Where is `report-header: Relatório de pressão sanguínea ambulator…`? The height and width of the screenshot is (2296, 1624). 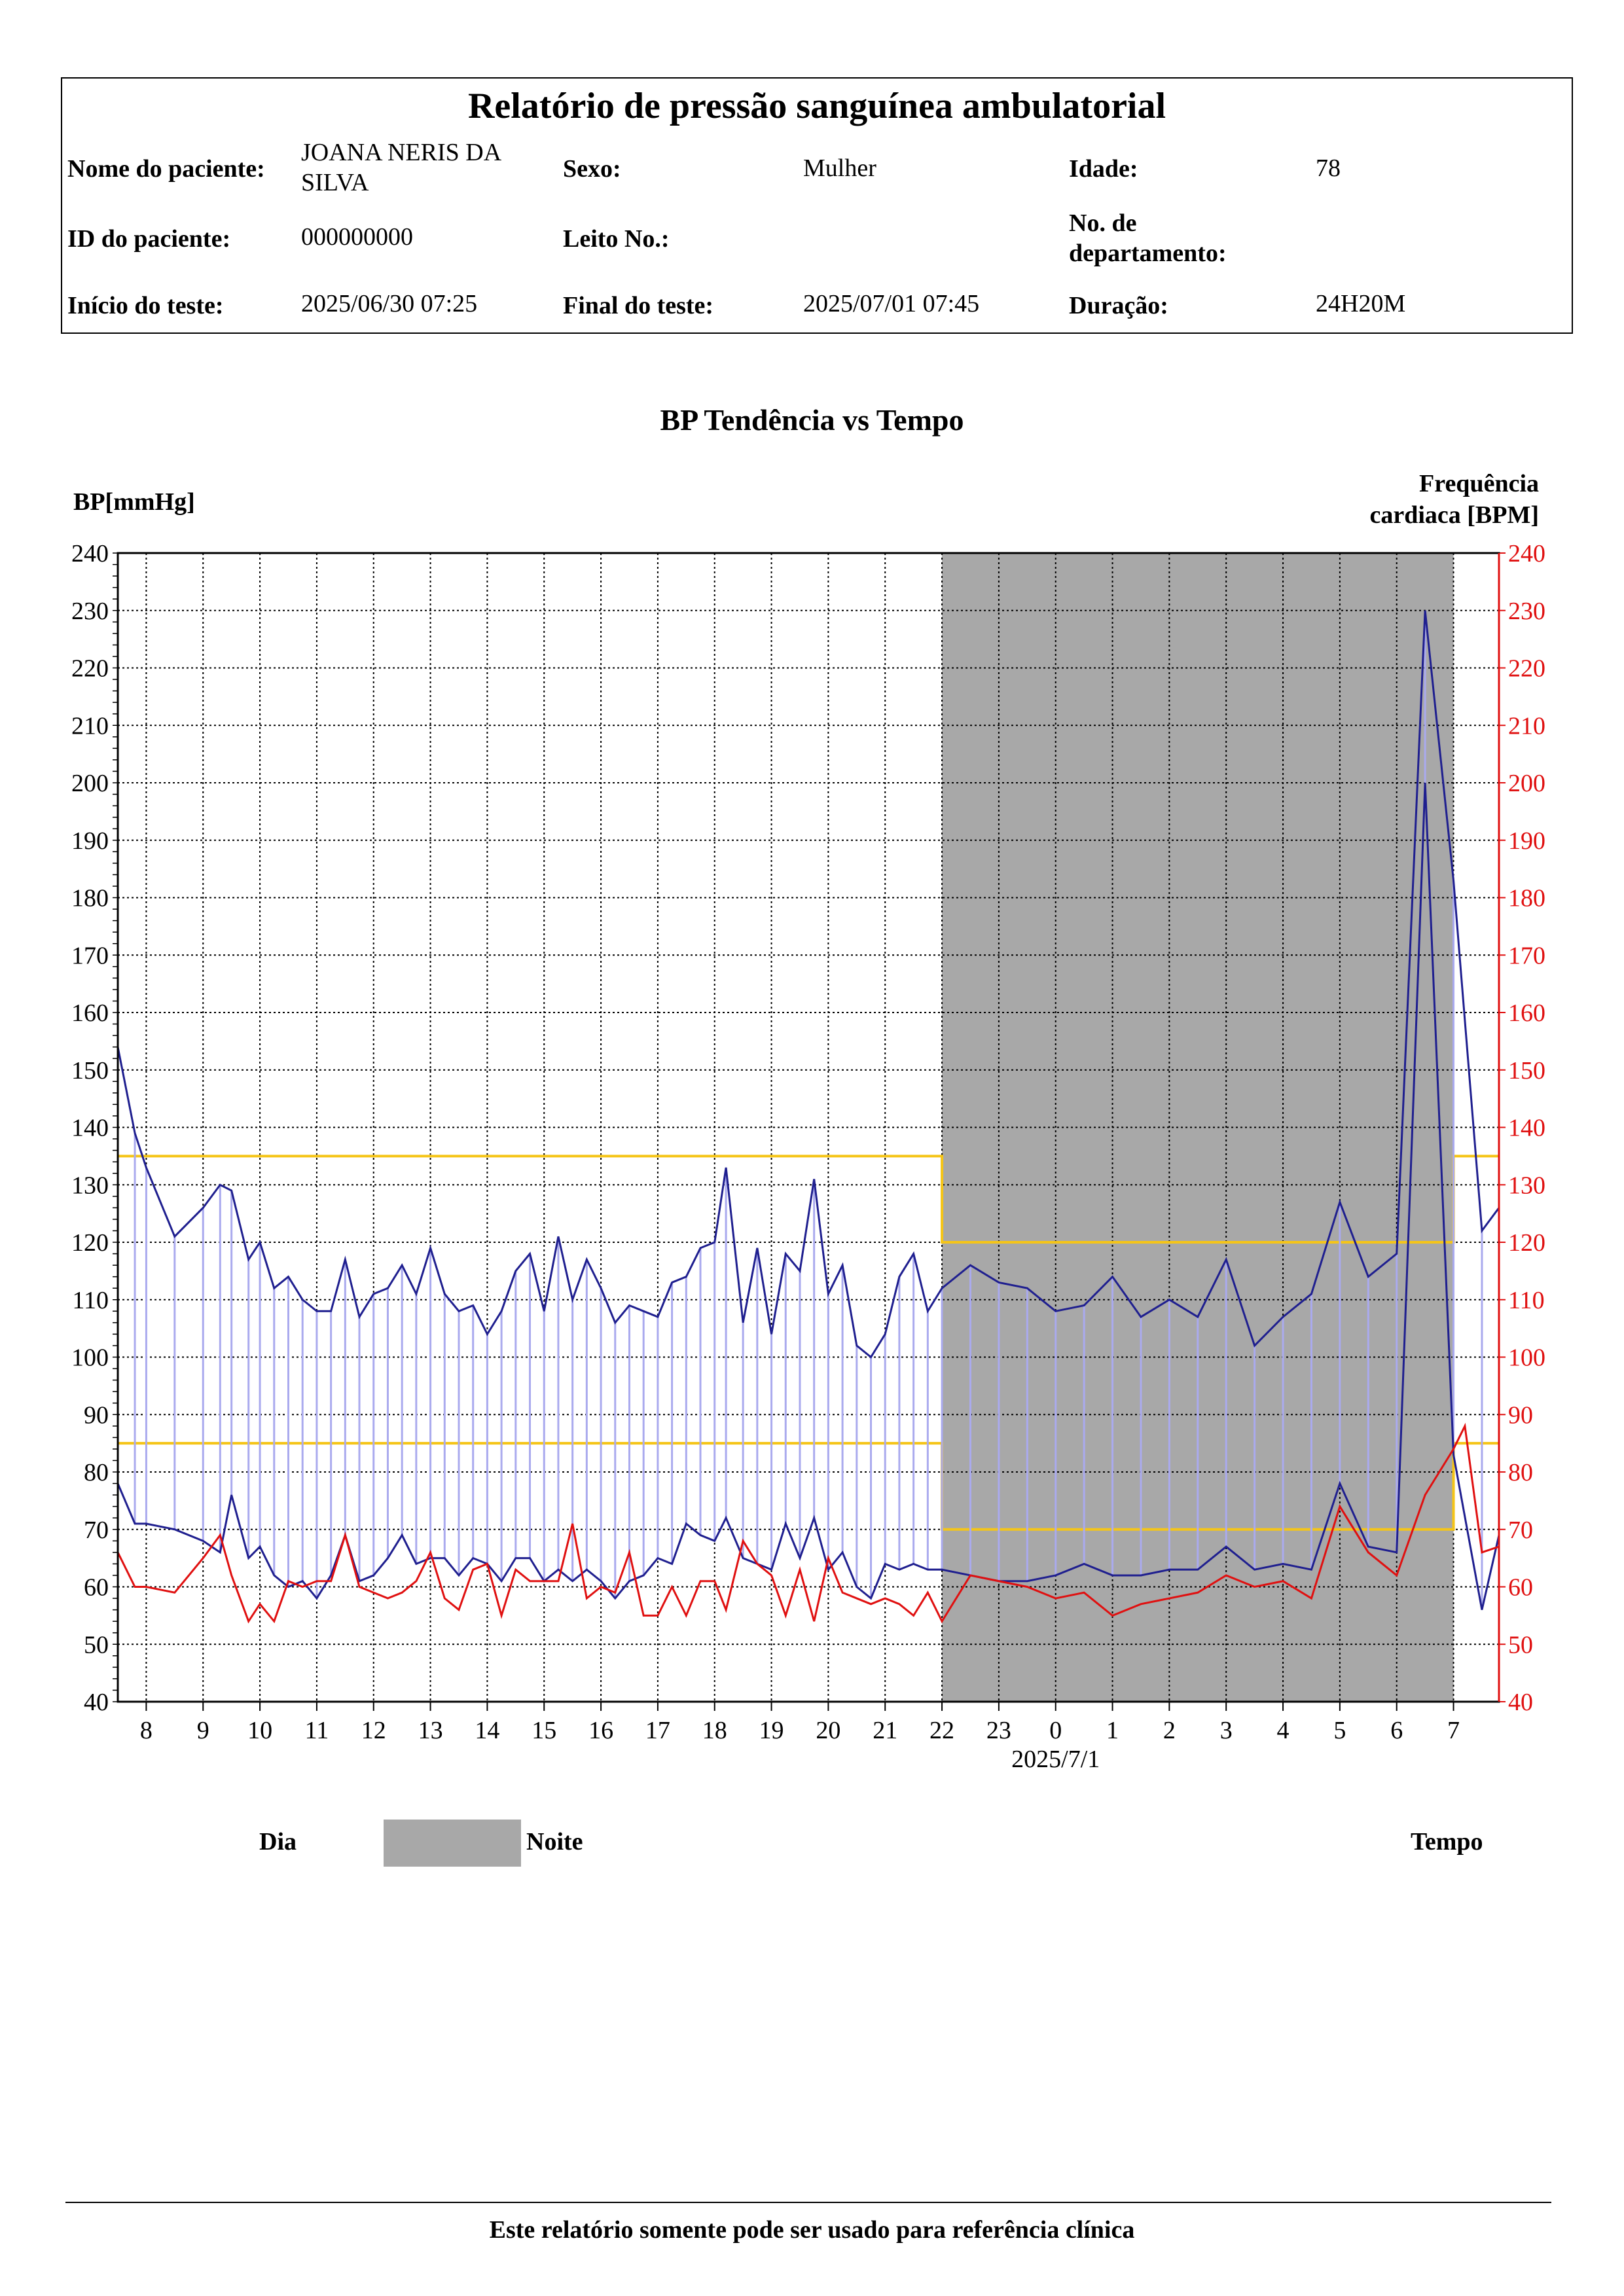 report-header: Relatório de pressão sanguínea ambulator… is located at coordinates (817, 205).